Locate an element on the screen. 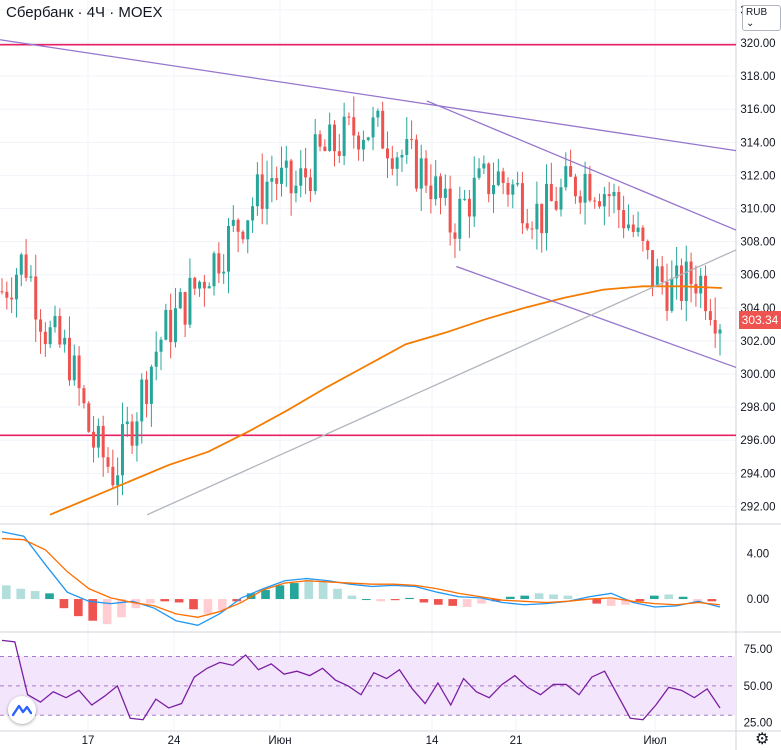 The width and height of the screenshot is (781, 750). rsi-line is located at coordinates (361, 680).